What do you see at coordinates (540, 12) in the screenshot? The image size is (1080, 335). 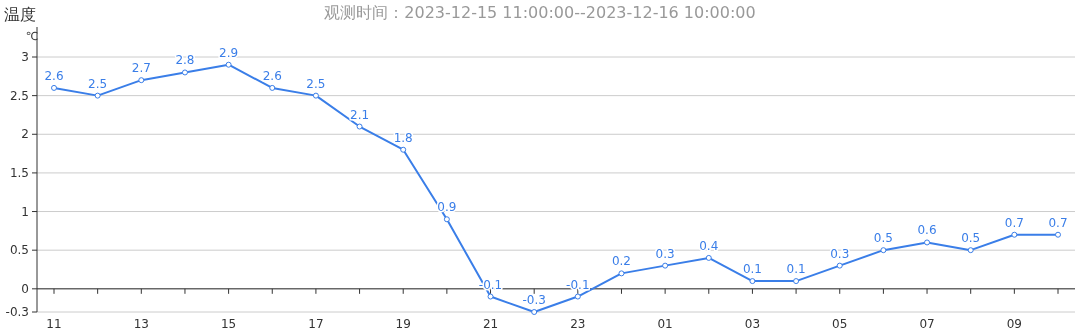 I see `chart-subtitle: 观测时间：2023-12-15 11:00:00--2023-12-16 10:00:00` at bounding box center [540, 12].